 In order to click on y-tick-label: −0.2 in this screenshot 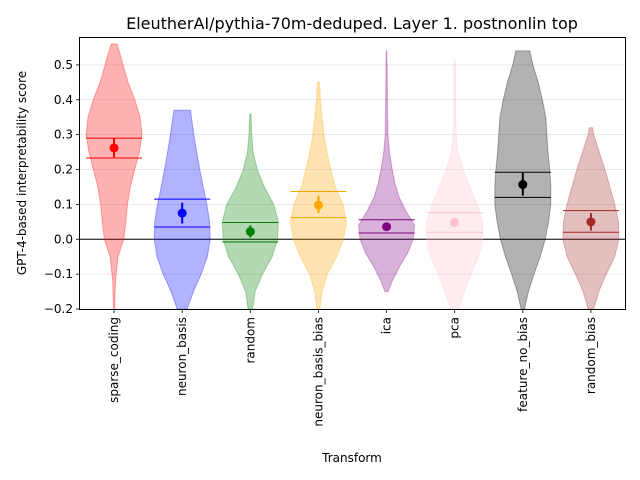, I will do `click(58, 309)`.